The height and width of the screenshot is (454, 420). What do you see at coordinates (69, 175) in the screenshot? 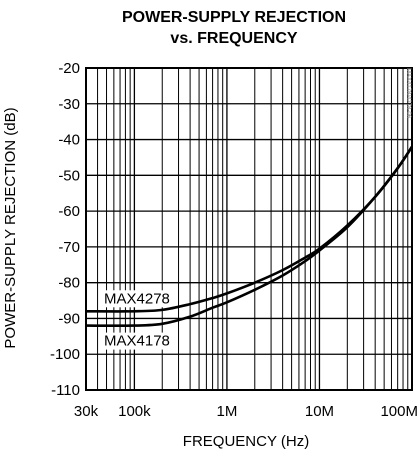
I see `y-tick-label: -50` at bounding box center [69, 175].